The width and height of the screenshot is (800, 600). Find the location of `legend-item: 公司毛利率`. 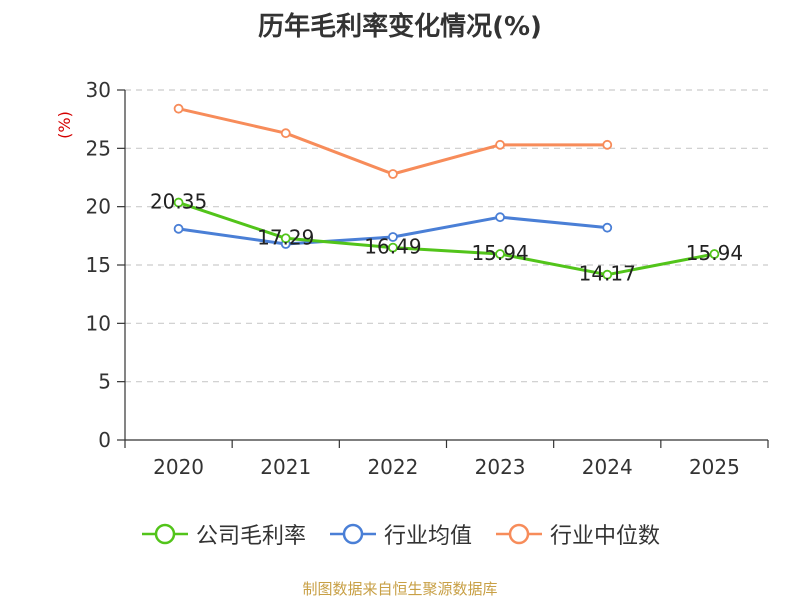

legend-item: 公司毛利率 is located at coordinates (223, 534).